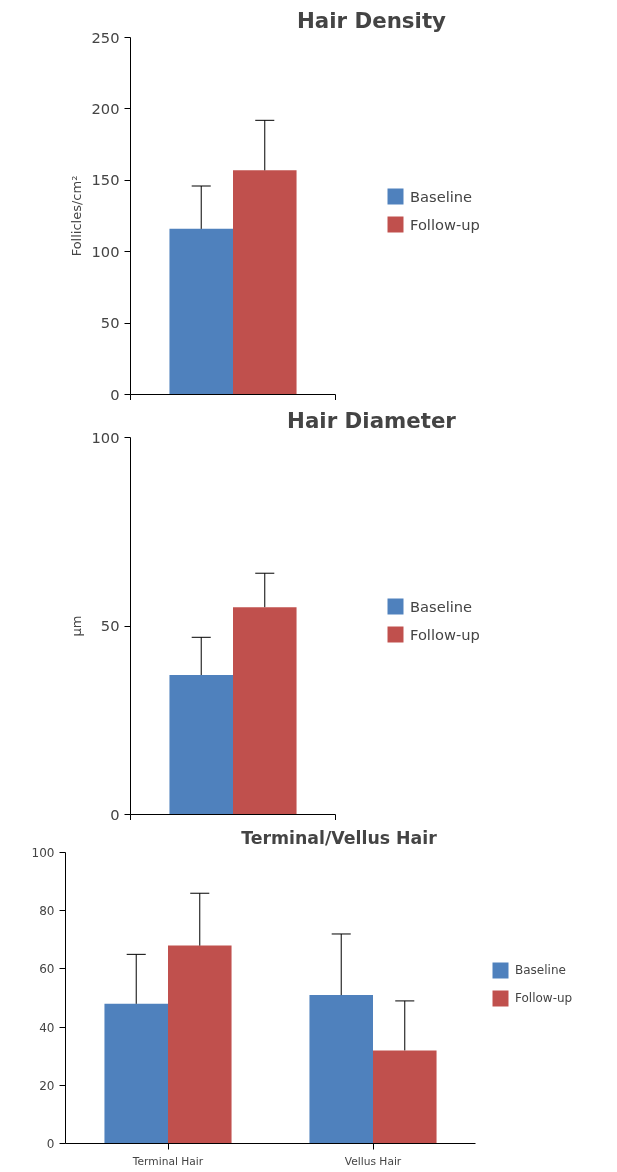  Describe the element at coordinates (167, 1161) in the screenshot. I see `x-tick-label: Terminal Hair` at that location.